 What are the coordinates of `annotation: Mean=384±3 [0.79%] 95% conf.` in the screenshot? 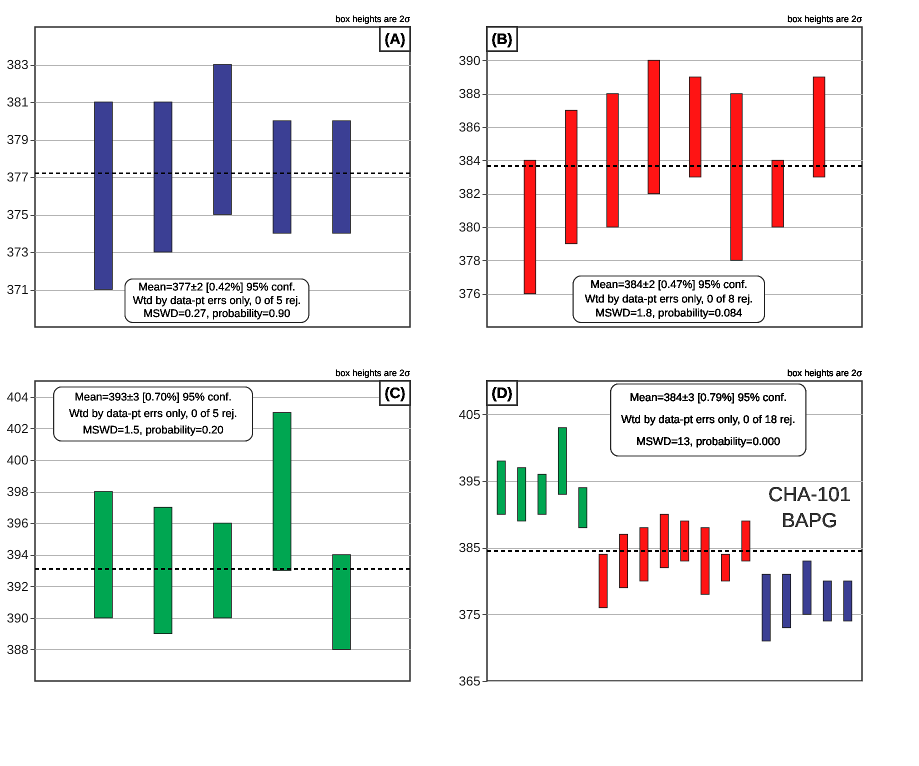 It's located at (708, 398).